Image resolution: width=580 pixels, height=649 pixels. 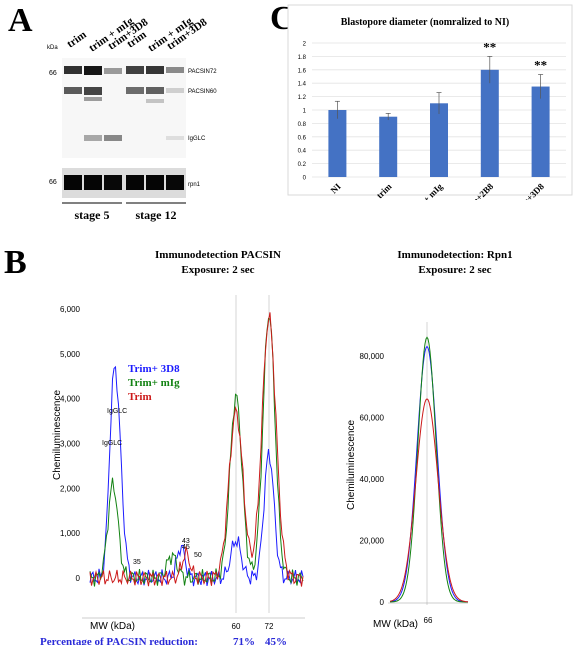 I want to click on rpn1-title-line1: Immunodetection: Rpn1, so click(x=454, y=255).